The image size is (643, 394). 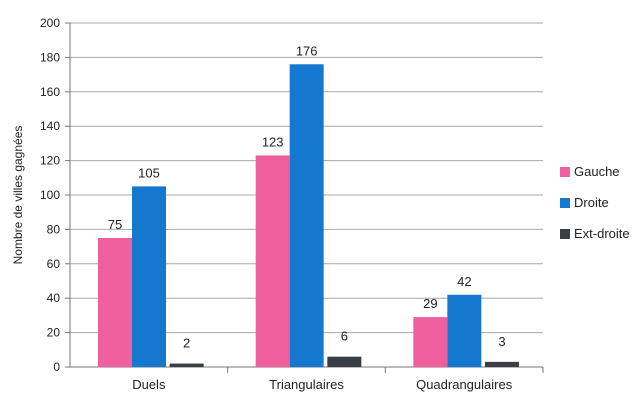 What do you see at coordinates (186, 365) in the screenshot?
I see `bar-ext-droite-duels` at bounding box center [186, 365].